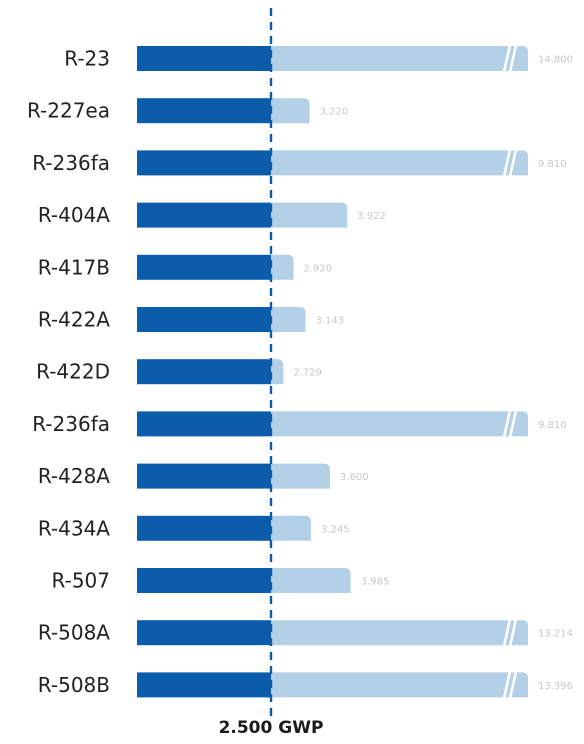 This screenshot has width=584, height=744. I want to click on bar-row: R-422D 2.729, so click(179, 372).